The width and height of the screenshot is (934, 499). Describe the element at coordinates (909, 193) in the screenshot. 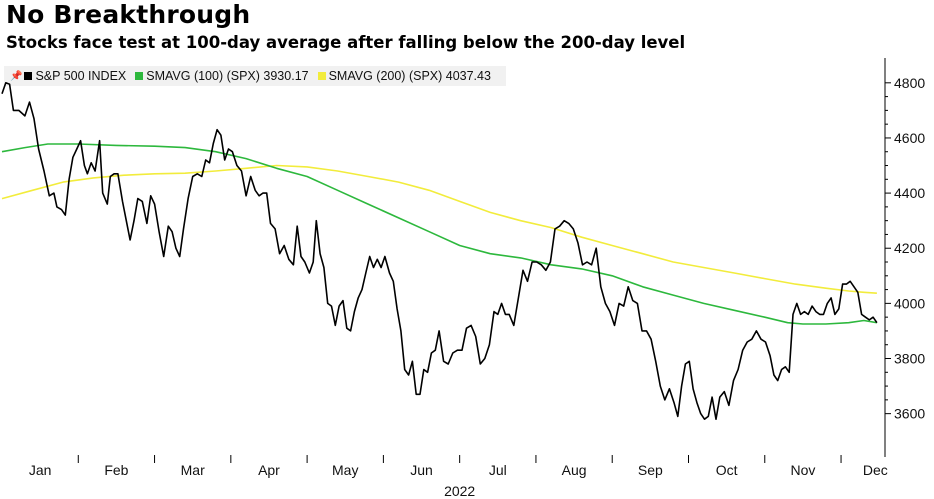

I see `y-tick-label: 4400` at that location.